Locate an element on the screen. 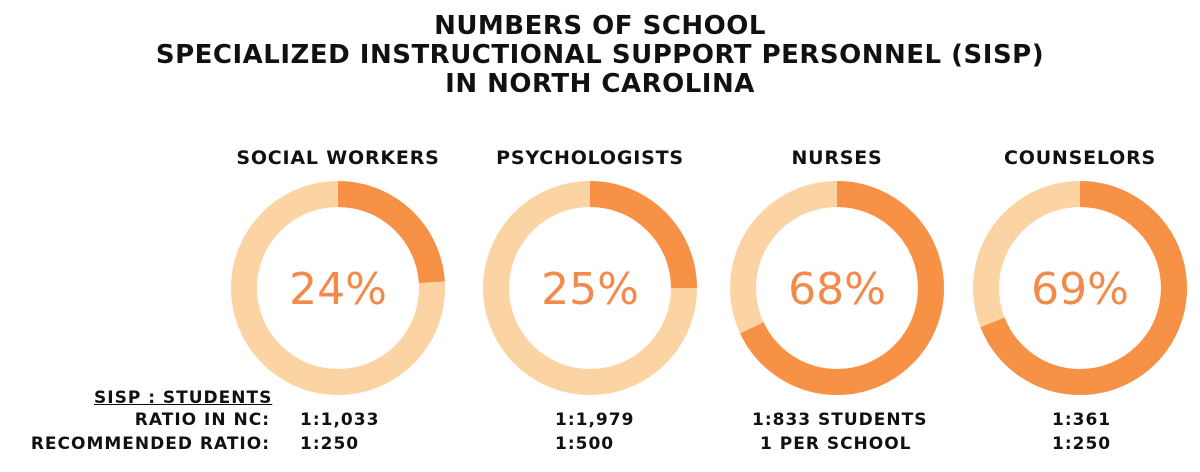 The image size is (1200, 472). category-label-counselors: COUNSELORS is located at coordinates (1080, 158).